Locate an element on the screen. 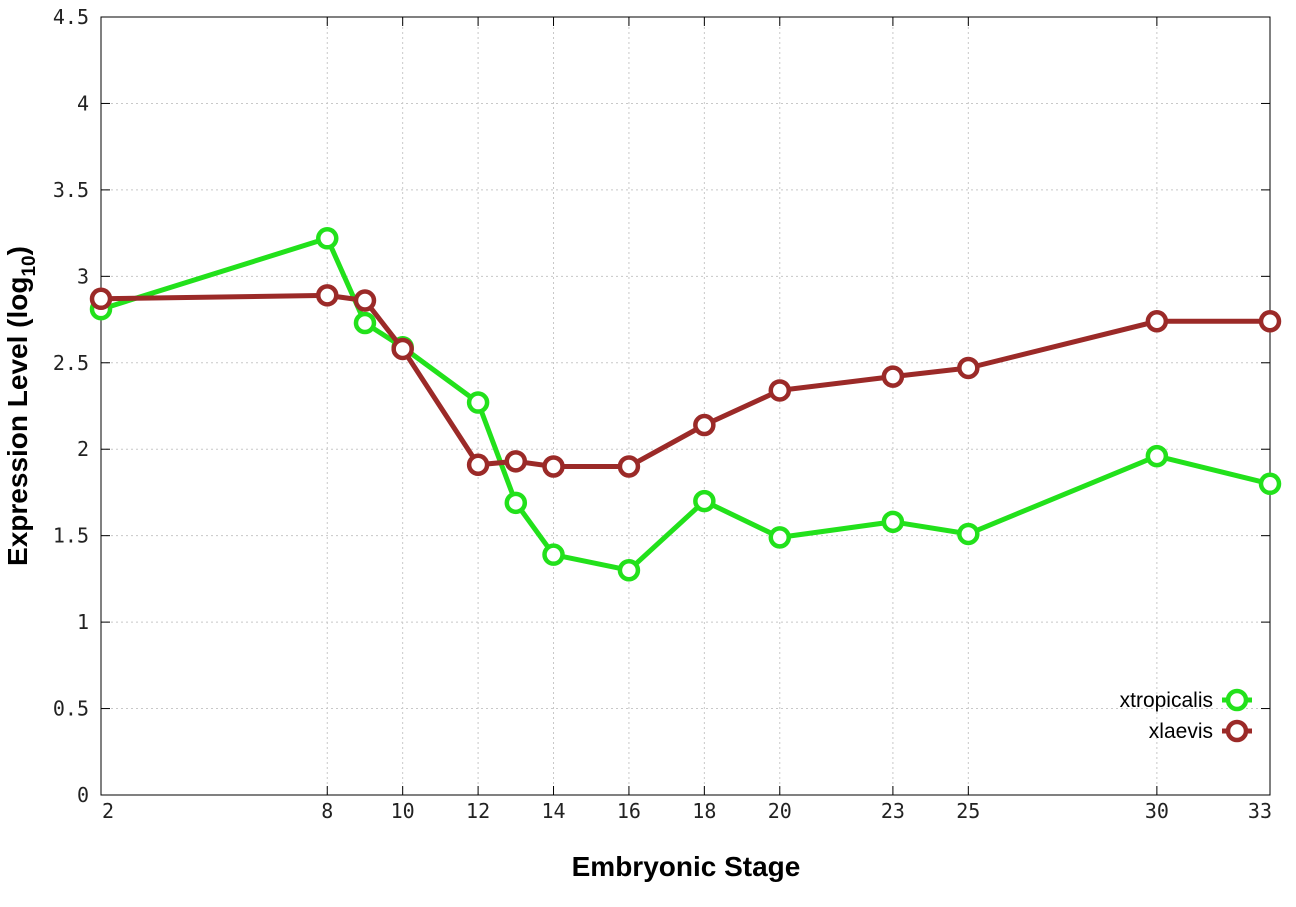 This screenshot has height=907, width=1296. y-axis-title: Expression Level (log10) is located at coordinates (21, 406).